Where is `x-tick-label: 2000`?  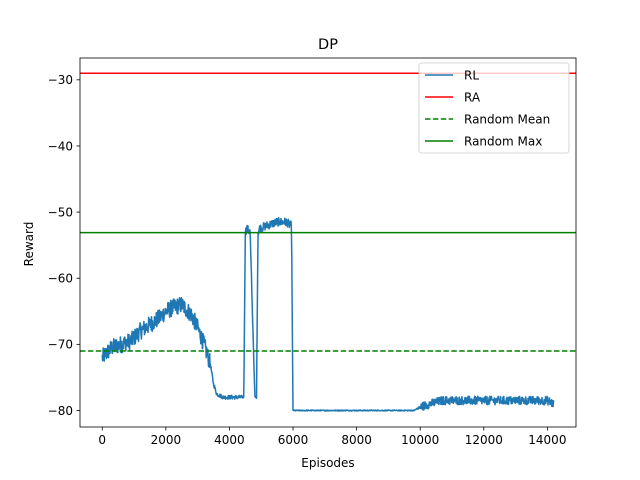
x-tick-label: 2000 is located at coordinates (166, 440).